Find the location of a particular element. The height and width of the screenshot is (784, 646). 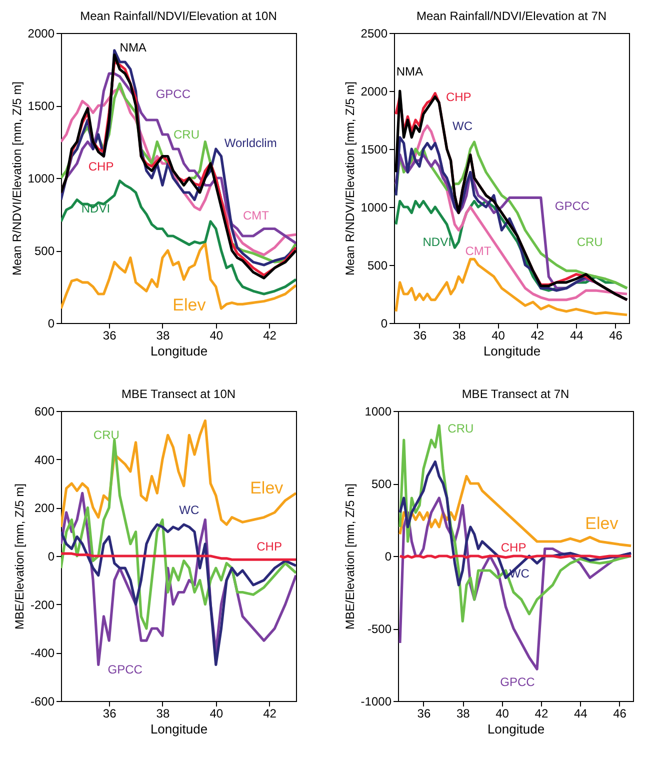

chart-title: MBE Transect at 7N is located at coordinates (516, 394).